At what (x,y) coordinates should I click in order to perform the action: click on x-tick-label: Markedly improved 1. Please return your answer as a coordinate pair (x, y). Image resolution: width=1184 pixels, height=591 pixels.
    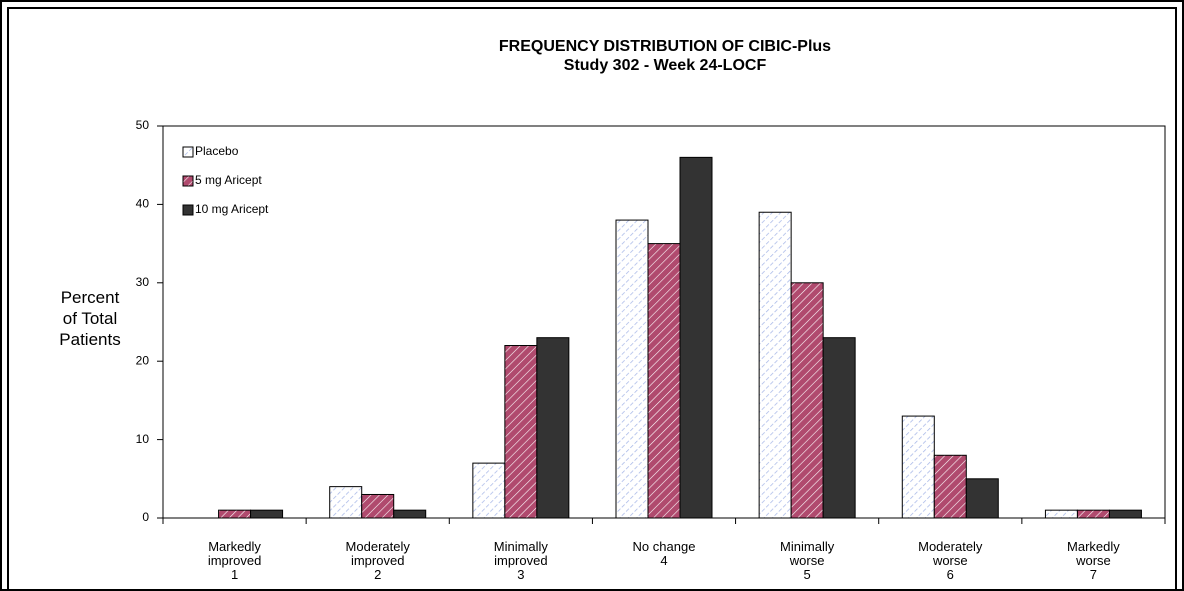
    Looking at the image, I should click on (234, 560).